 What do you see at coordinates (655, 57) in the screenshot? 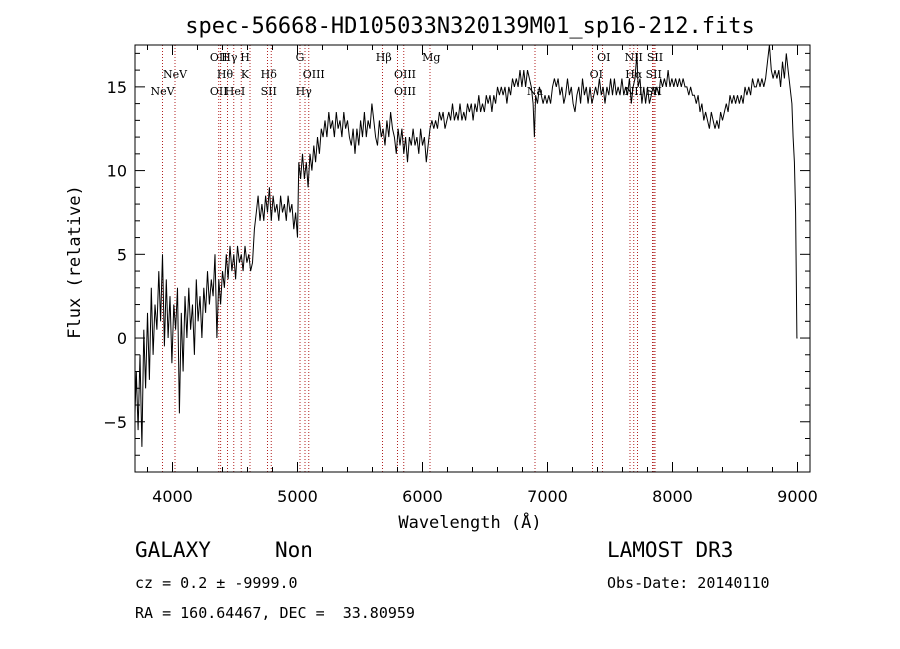
I see `marker-label-24: SII` at bounding box center [655, 57].